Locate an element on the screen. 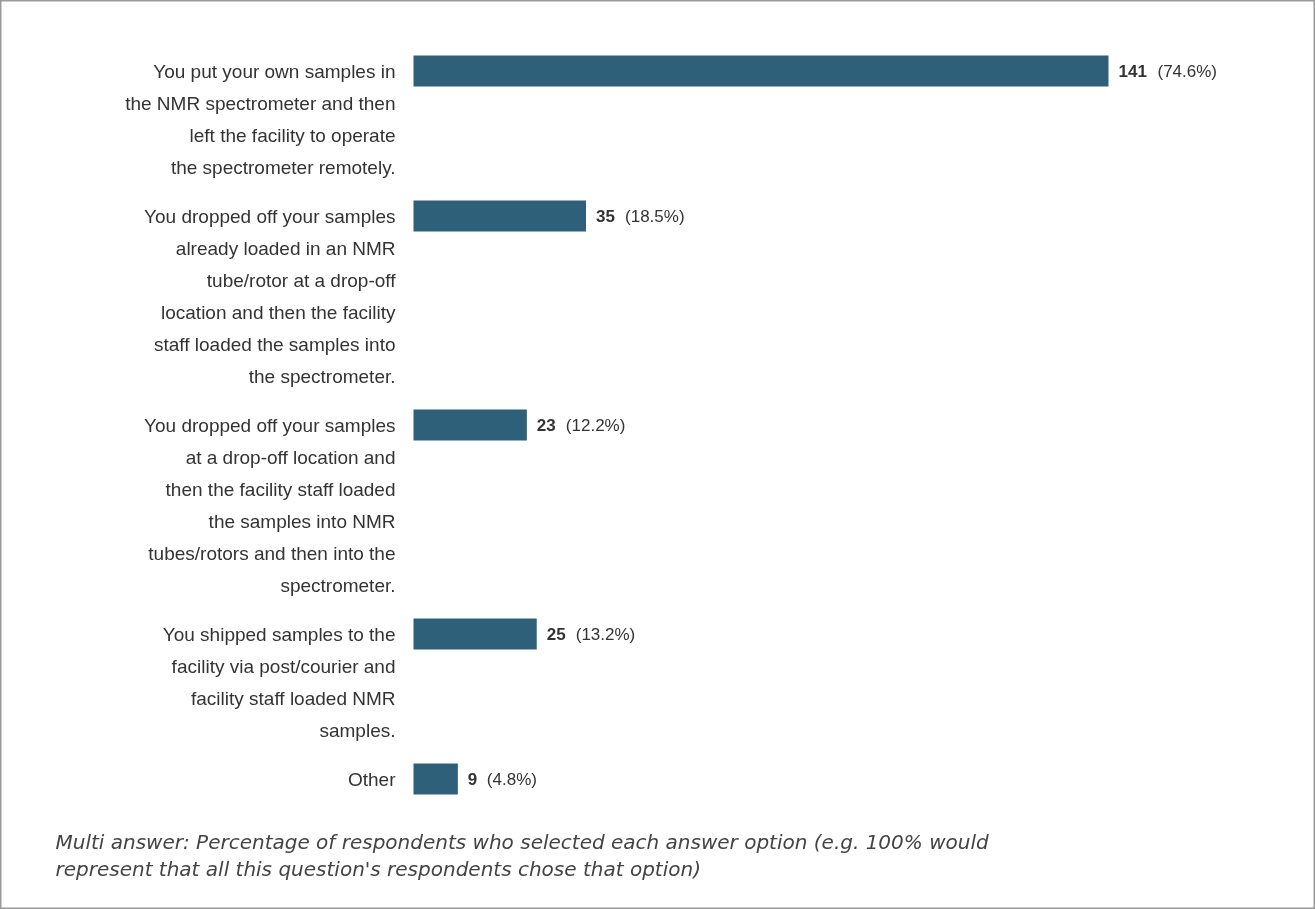 Image resolution: width=1315 pixels, height=909 pixels. data-label: 35 (18.5%) is located at coordinates (640, 216).